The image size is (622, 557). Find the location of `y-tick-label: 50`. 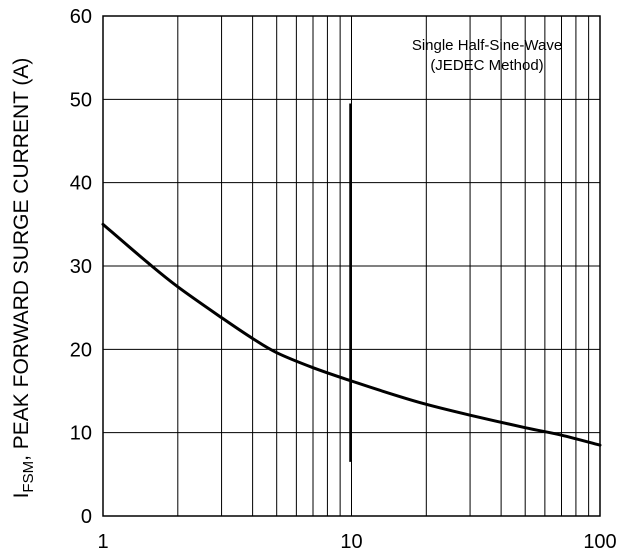

y-tick-label: 50 is located at coordinates (81, 100).